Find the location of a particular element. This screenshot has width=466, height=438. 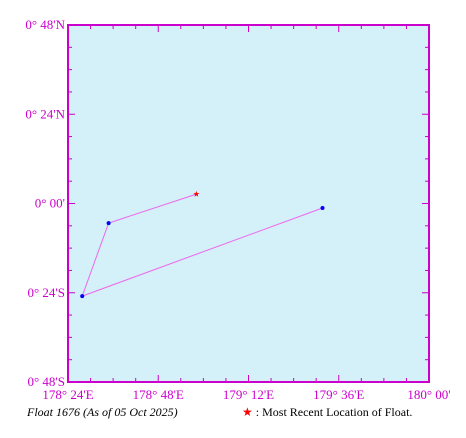

legend-caption: ★ : Most Recent Location of Float. is located at coordinates (327, 412).